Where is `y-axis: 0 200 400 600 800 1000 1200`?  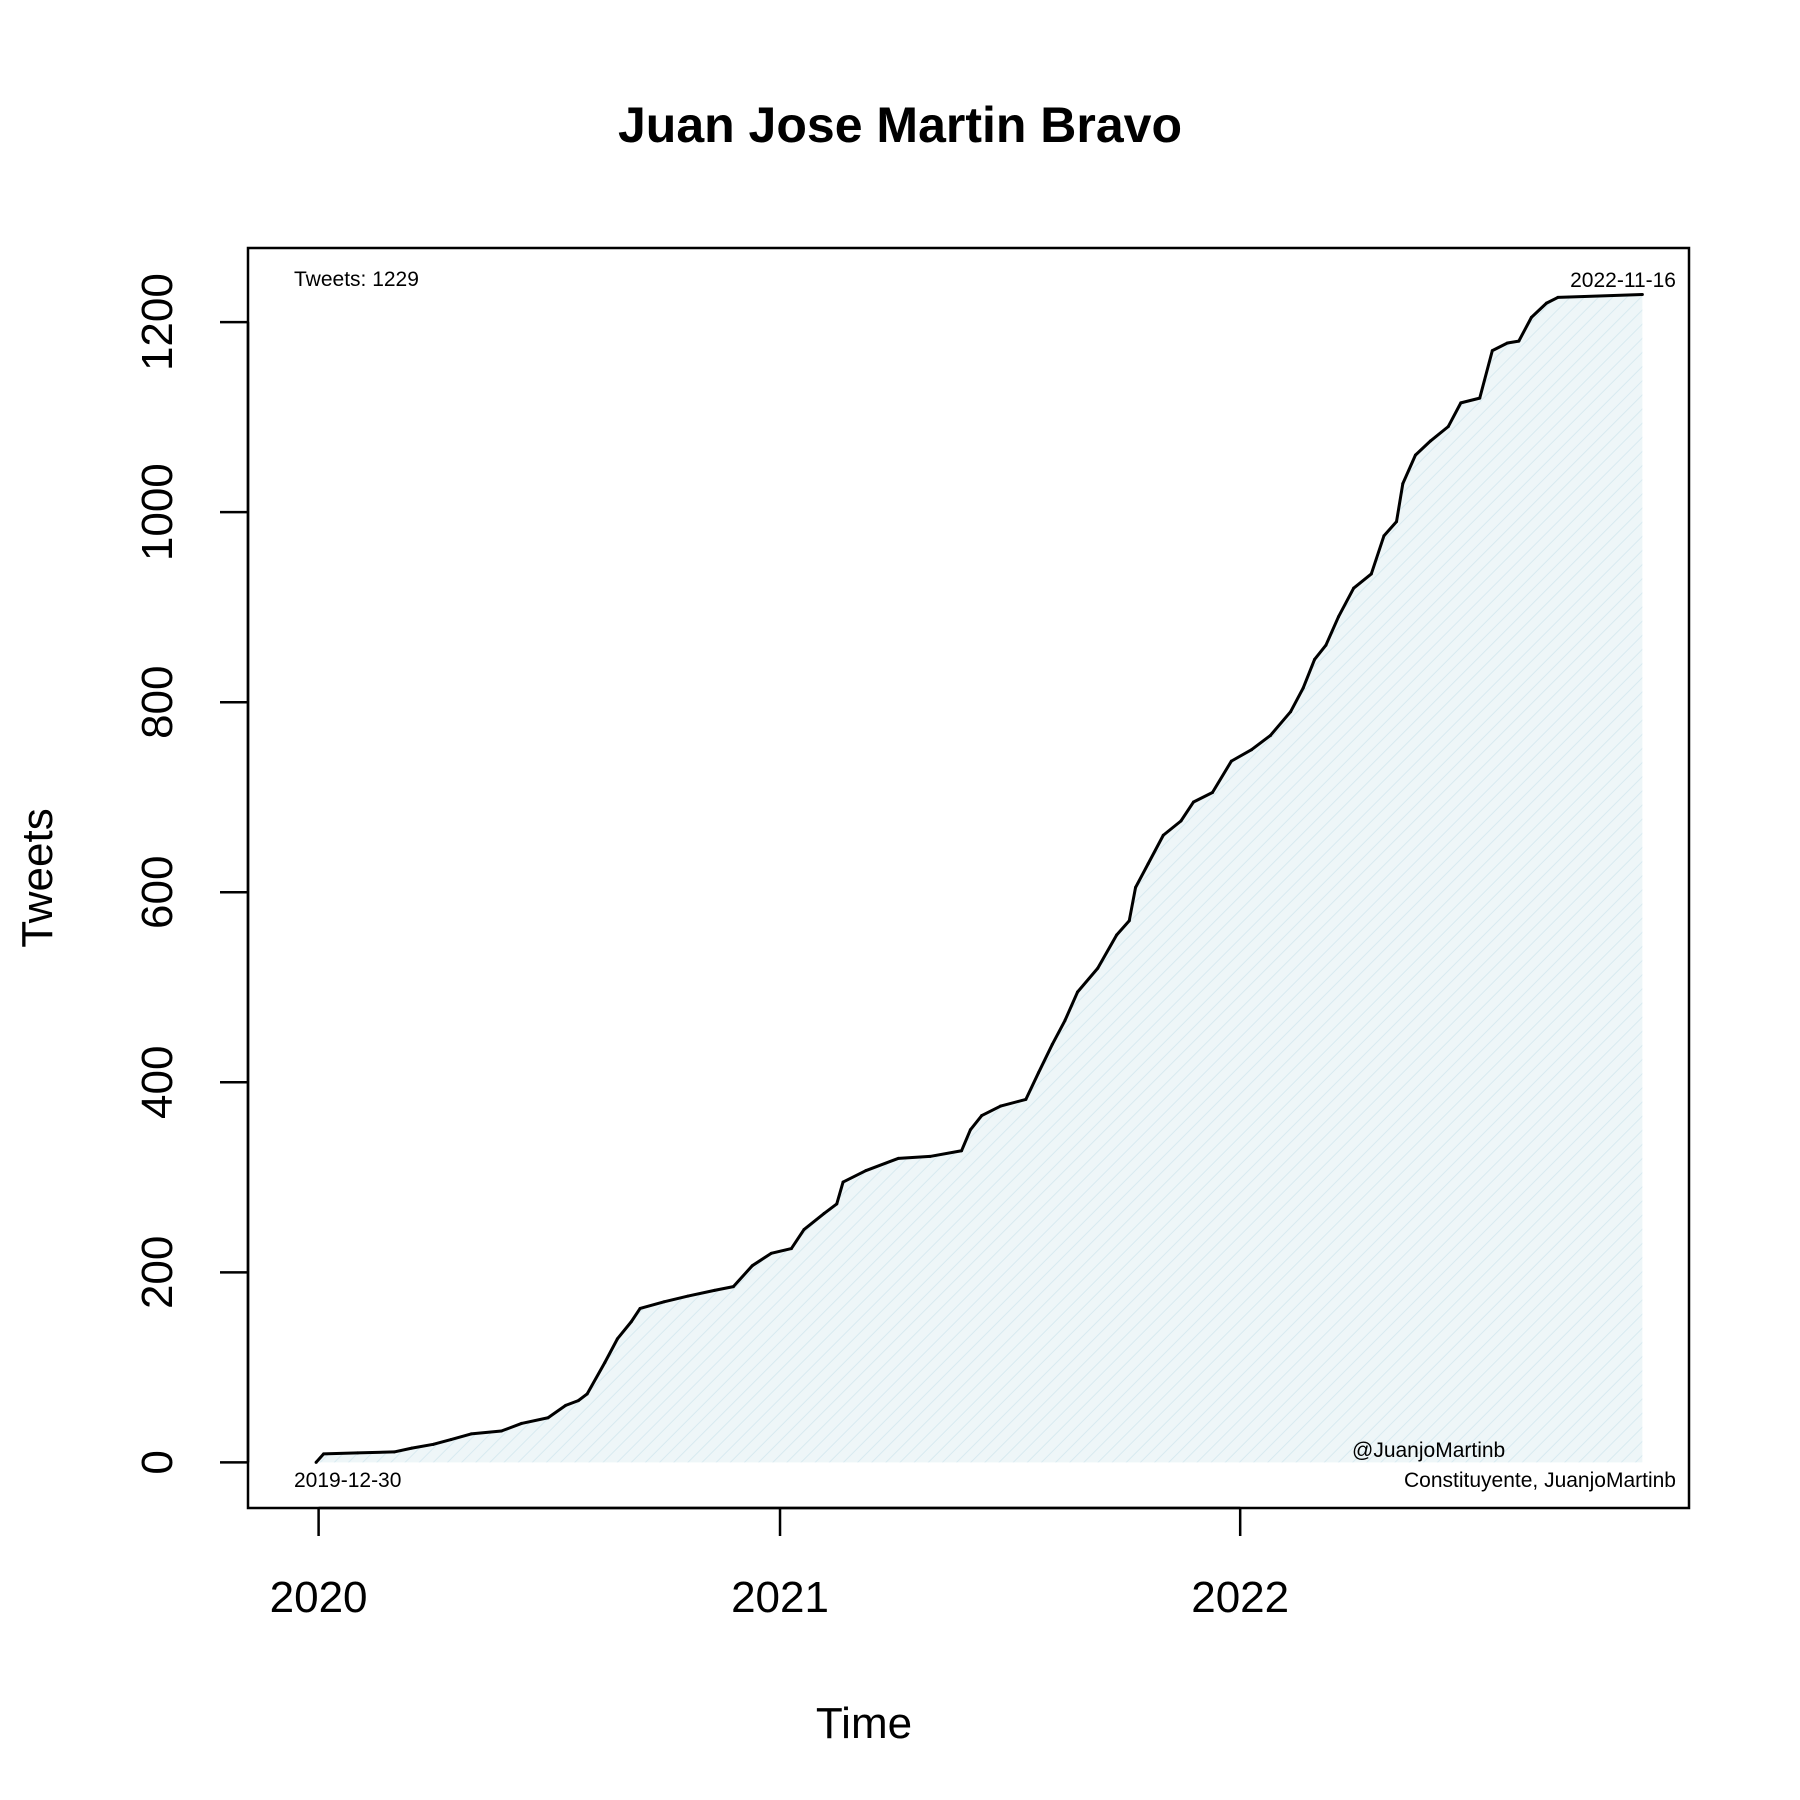 y-axis: 0 200 400 600 800 1000 1200 is located at coordinates (191, 874).